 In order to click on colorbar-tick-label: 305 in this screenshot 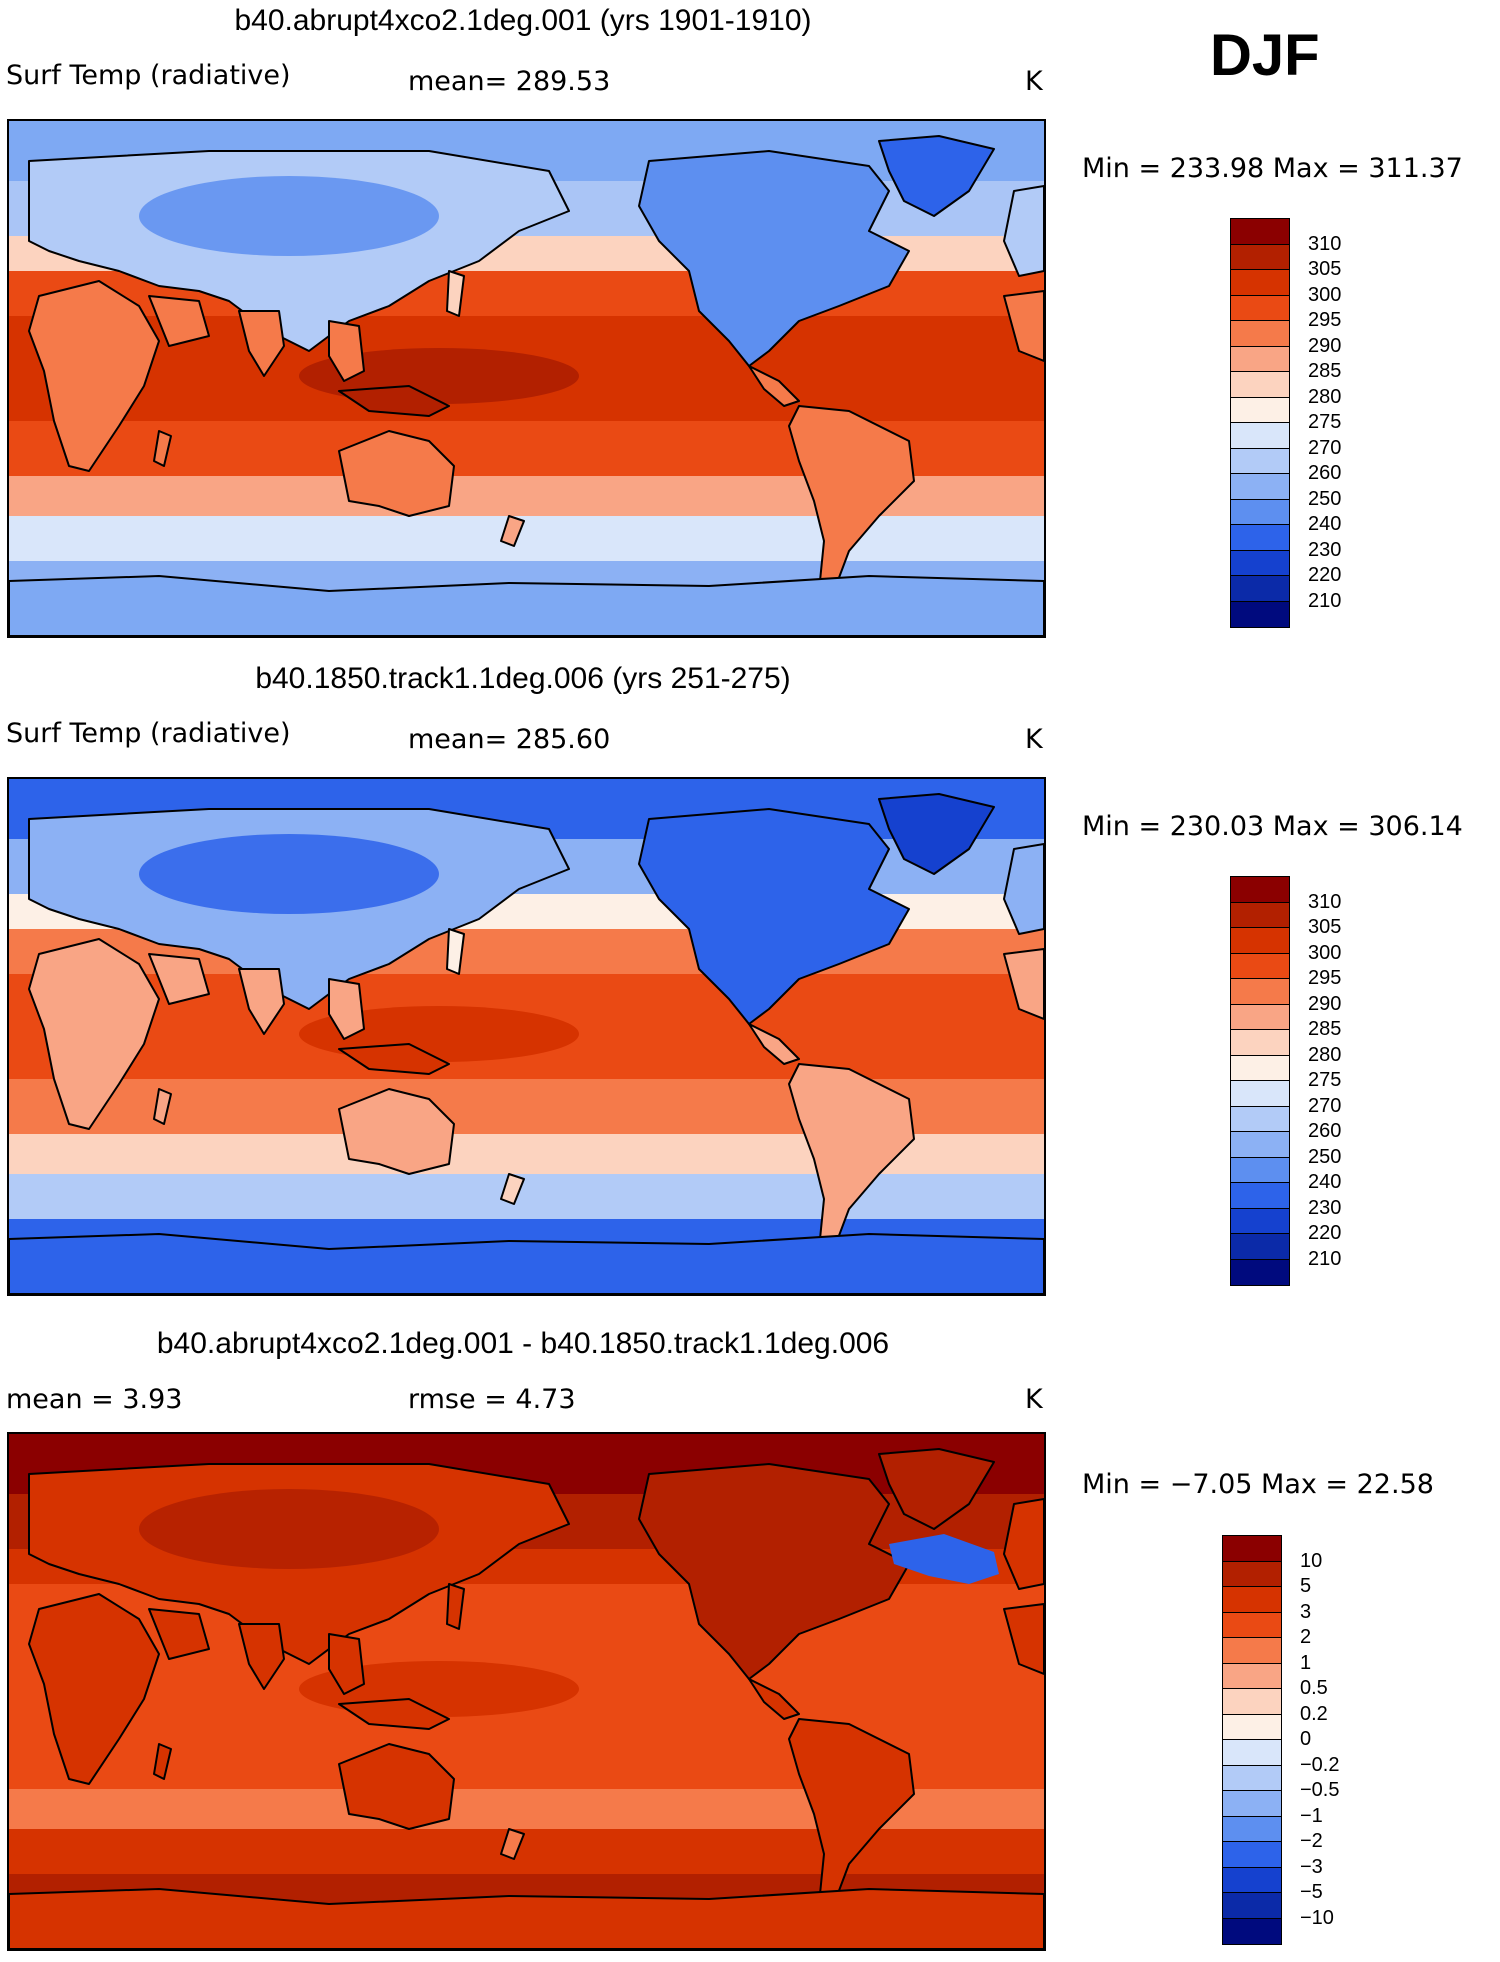, I will do `click(1325, 927)`.